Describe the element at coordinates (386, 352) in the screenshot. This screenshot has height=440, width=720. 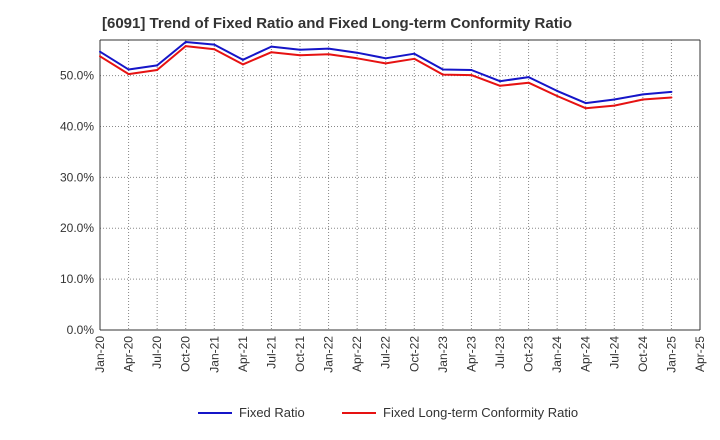
I see `x-tick-label: Jul-22` at that location.